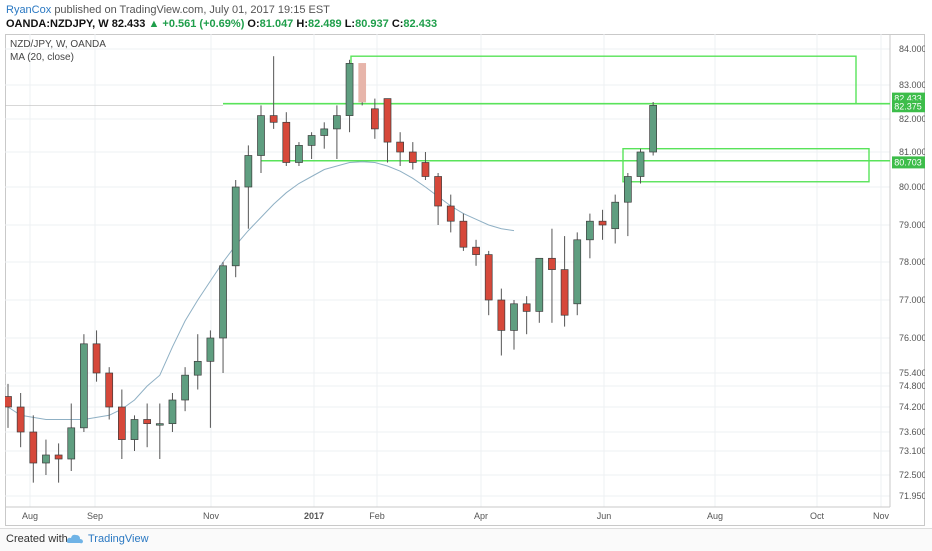  Describe the element at coordinates (912, 225) in the screenshot. I see `y-tick-label: 79.000` at that location.